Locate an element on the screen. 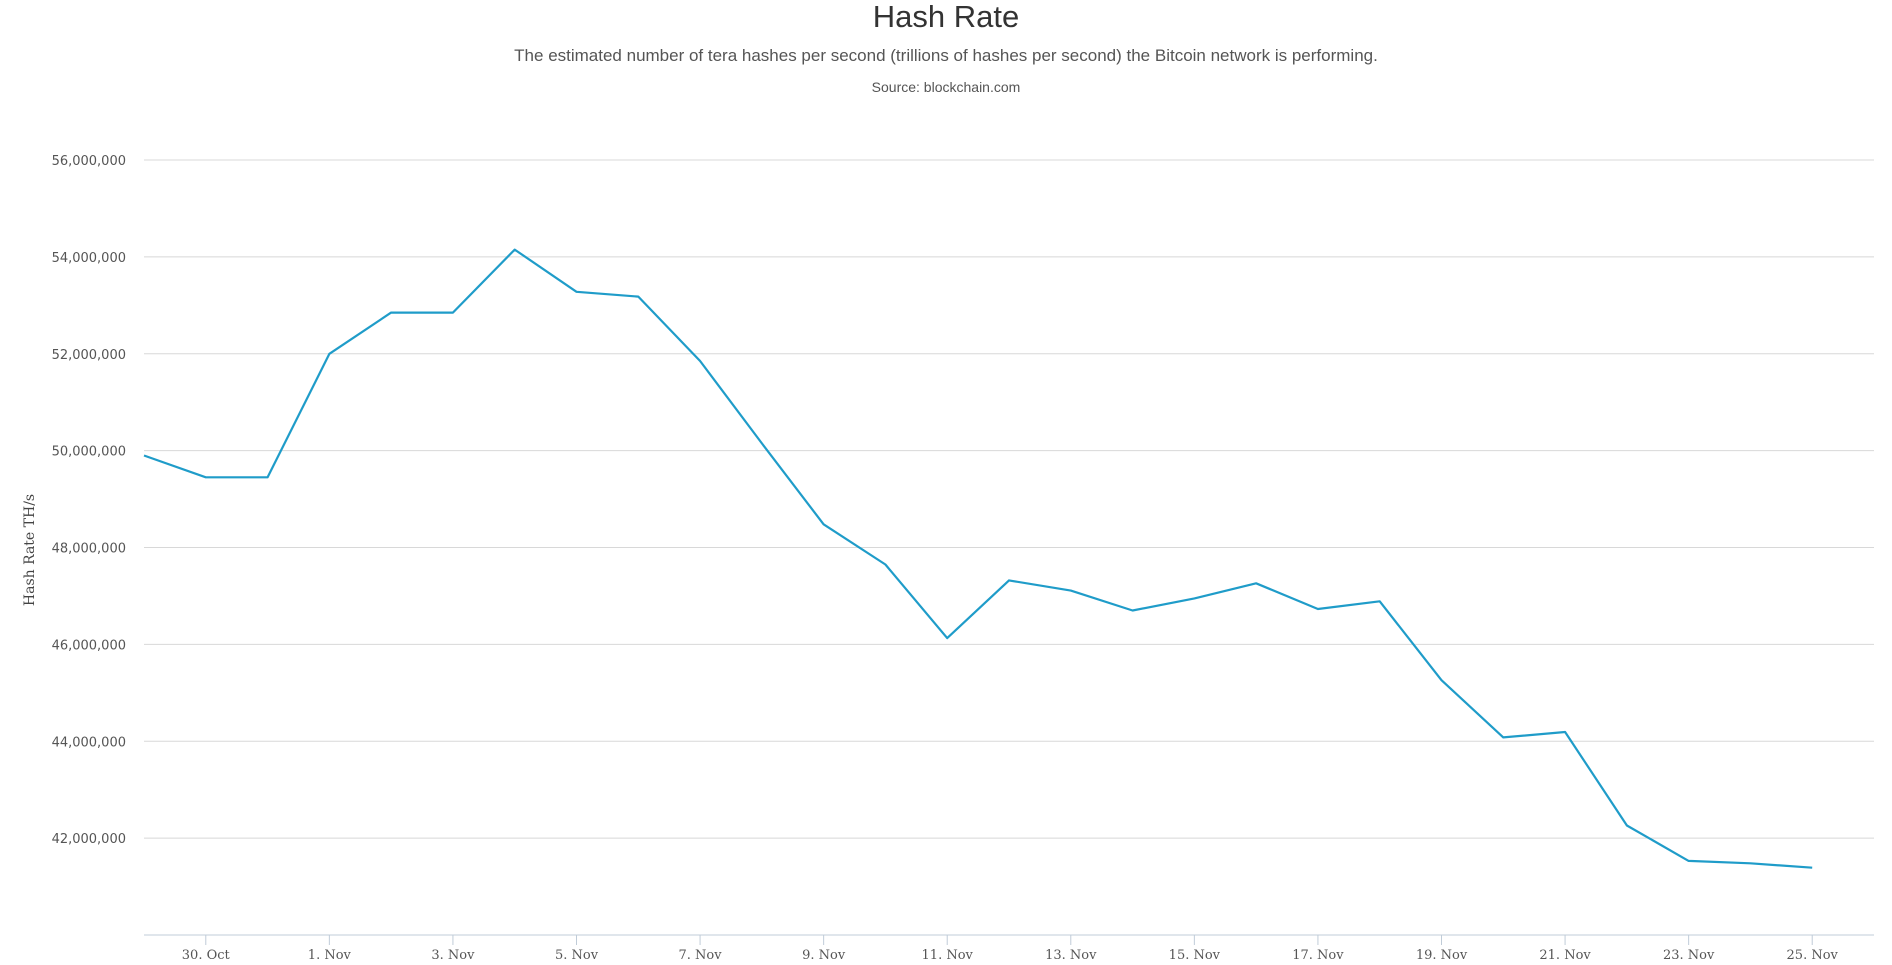 The image size is (1892, 965). x-tick-label: 11. Nov is located at coordinates (948, 955).